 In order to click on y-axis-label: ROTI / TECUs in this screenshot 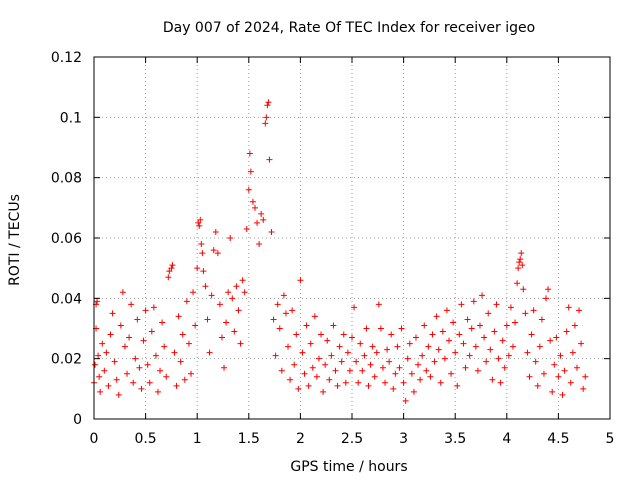, I will do `click(15, 240)`.